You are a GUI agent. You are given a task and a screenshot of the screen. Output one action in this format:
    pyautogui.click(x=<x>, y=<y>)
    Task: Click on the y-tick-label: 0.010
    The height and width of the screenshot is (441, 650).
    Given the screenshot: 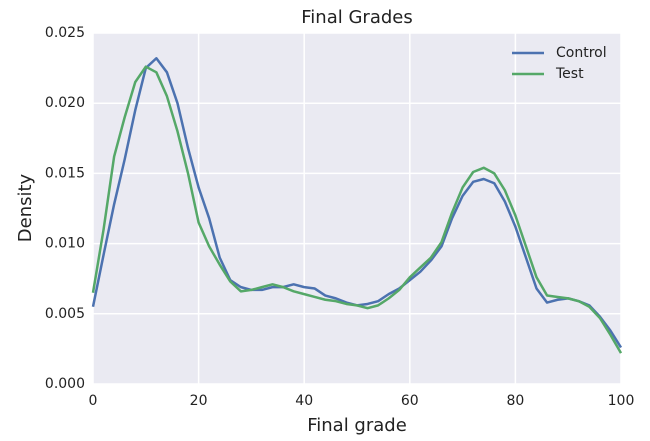 What is the action you would take?
    pyautogui.click(x=65, y=244)
    